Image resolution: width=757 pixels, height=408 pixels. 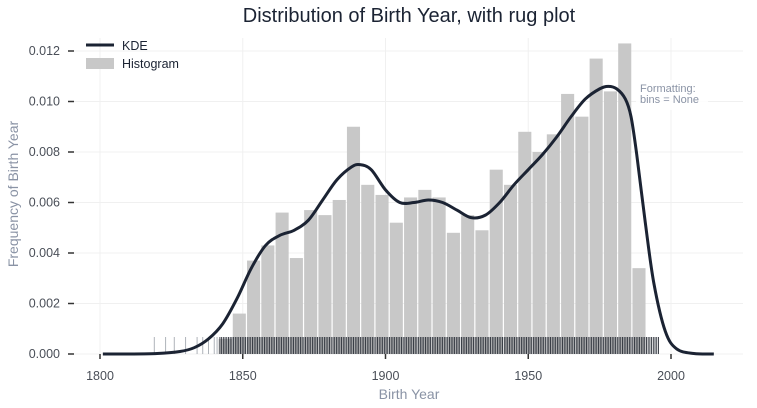 I want to click on y-tick-label: 0.004, so click(x=44, y=253).